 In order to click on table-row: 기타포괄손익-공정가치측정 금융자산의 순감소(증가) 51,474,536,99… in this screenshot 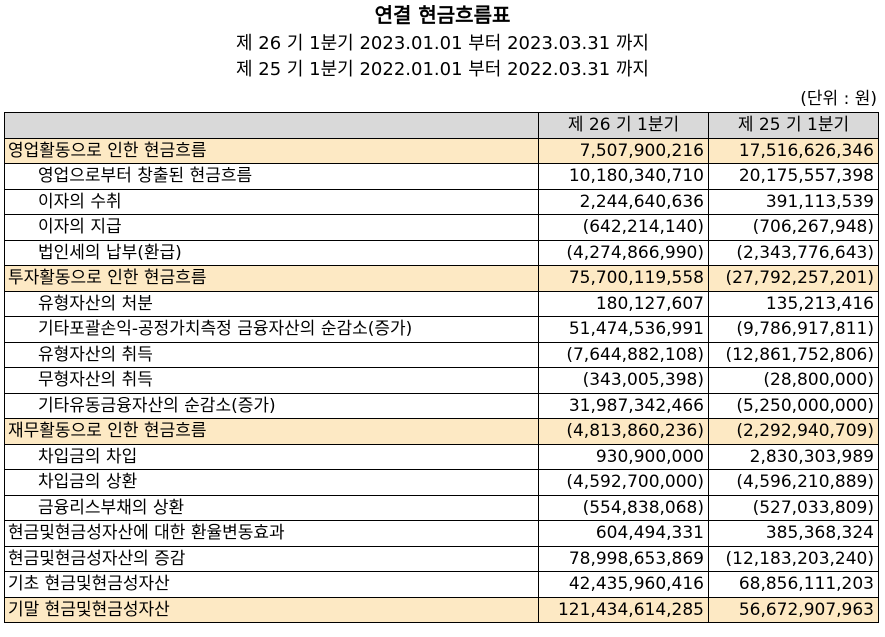, I will do `click(441, 329)`.